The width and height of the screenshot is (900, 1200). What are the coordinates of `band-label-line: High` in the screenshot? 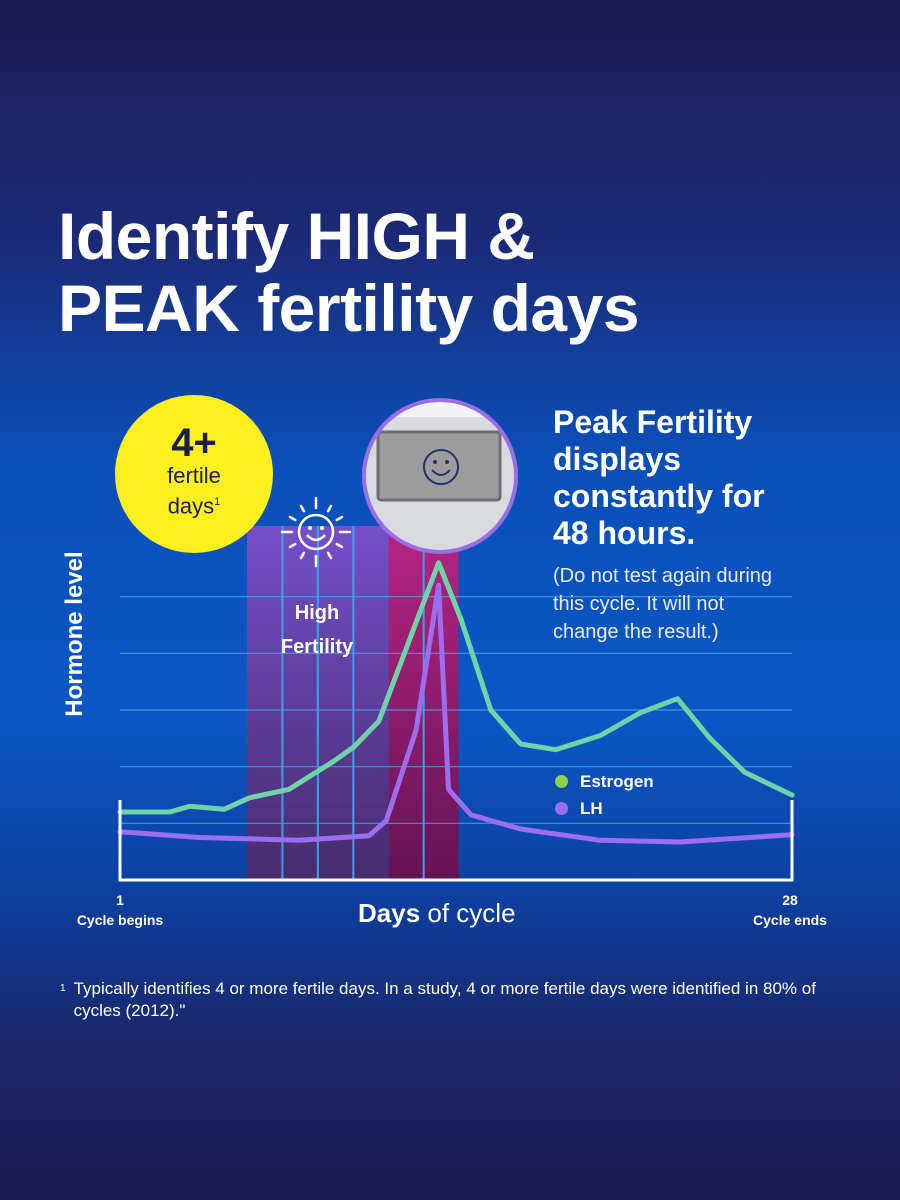 It's located at (317, 613).